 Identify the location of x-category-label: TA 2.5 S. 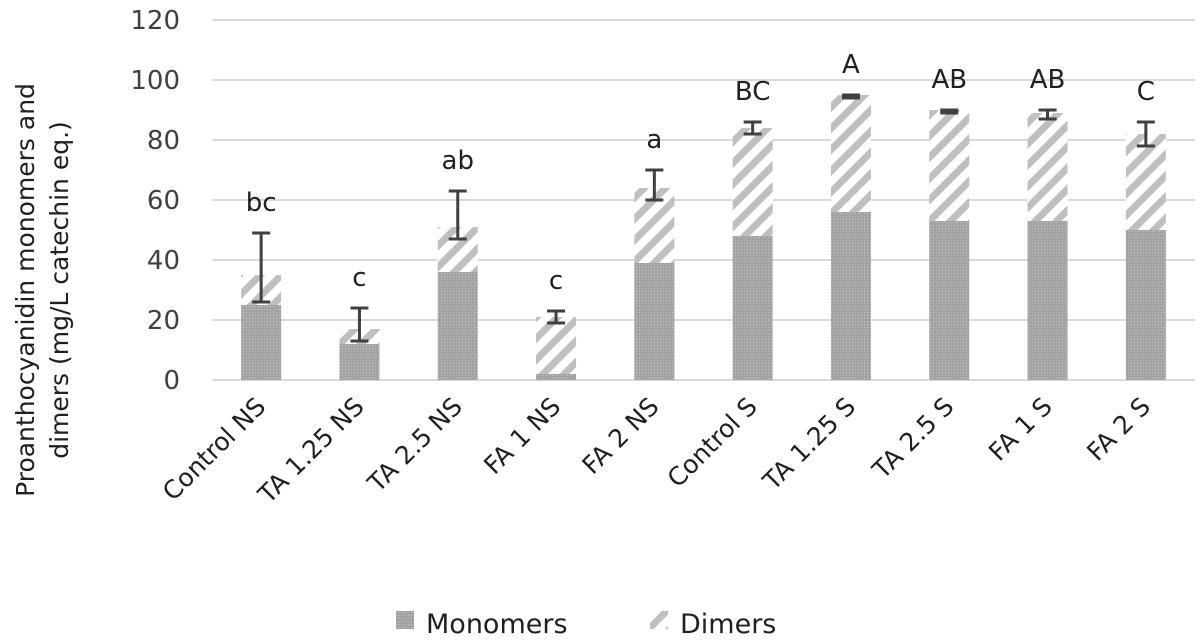
(912, 438).